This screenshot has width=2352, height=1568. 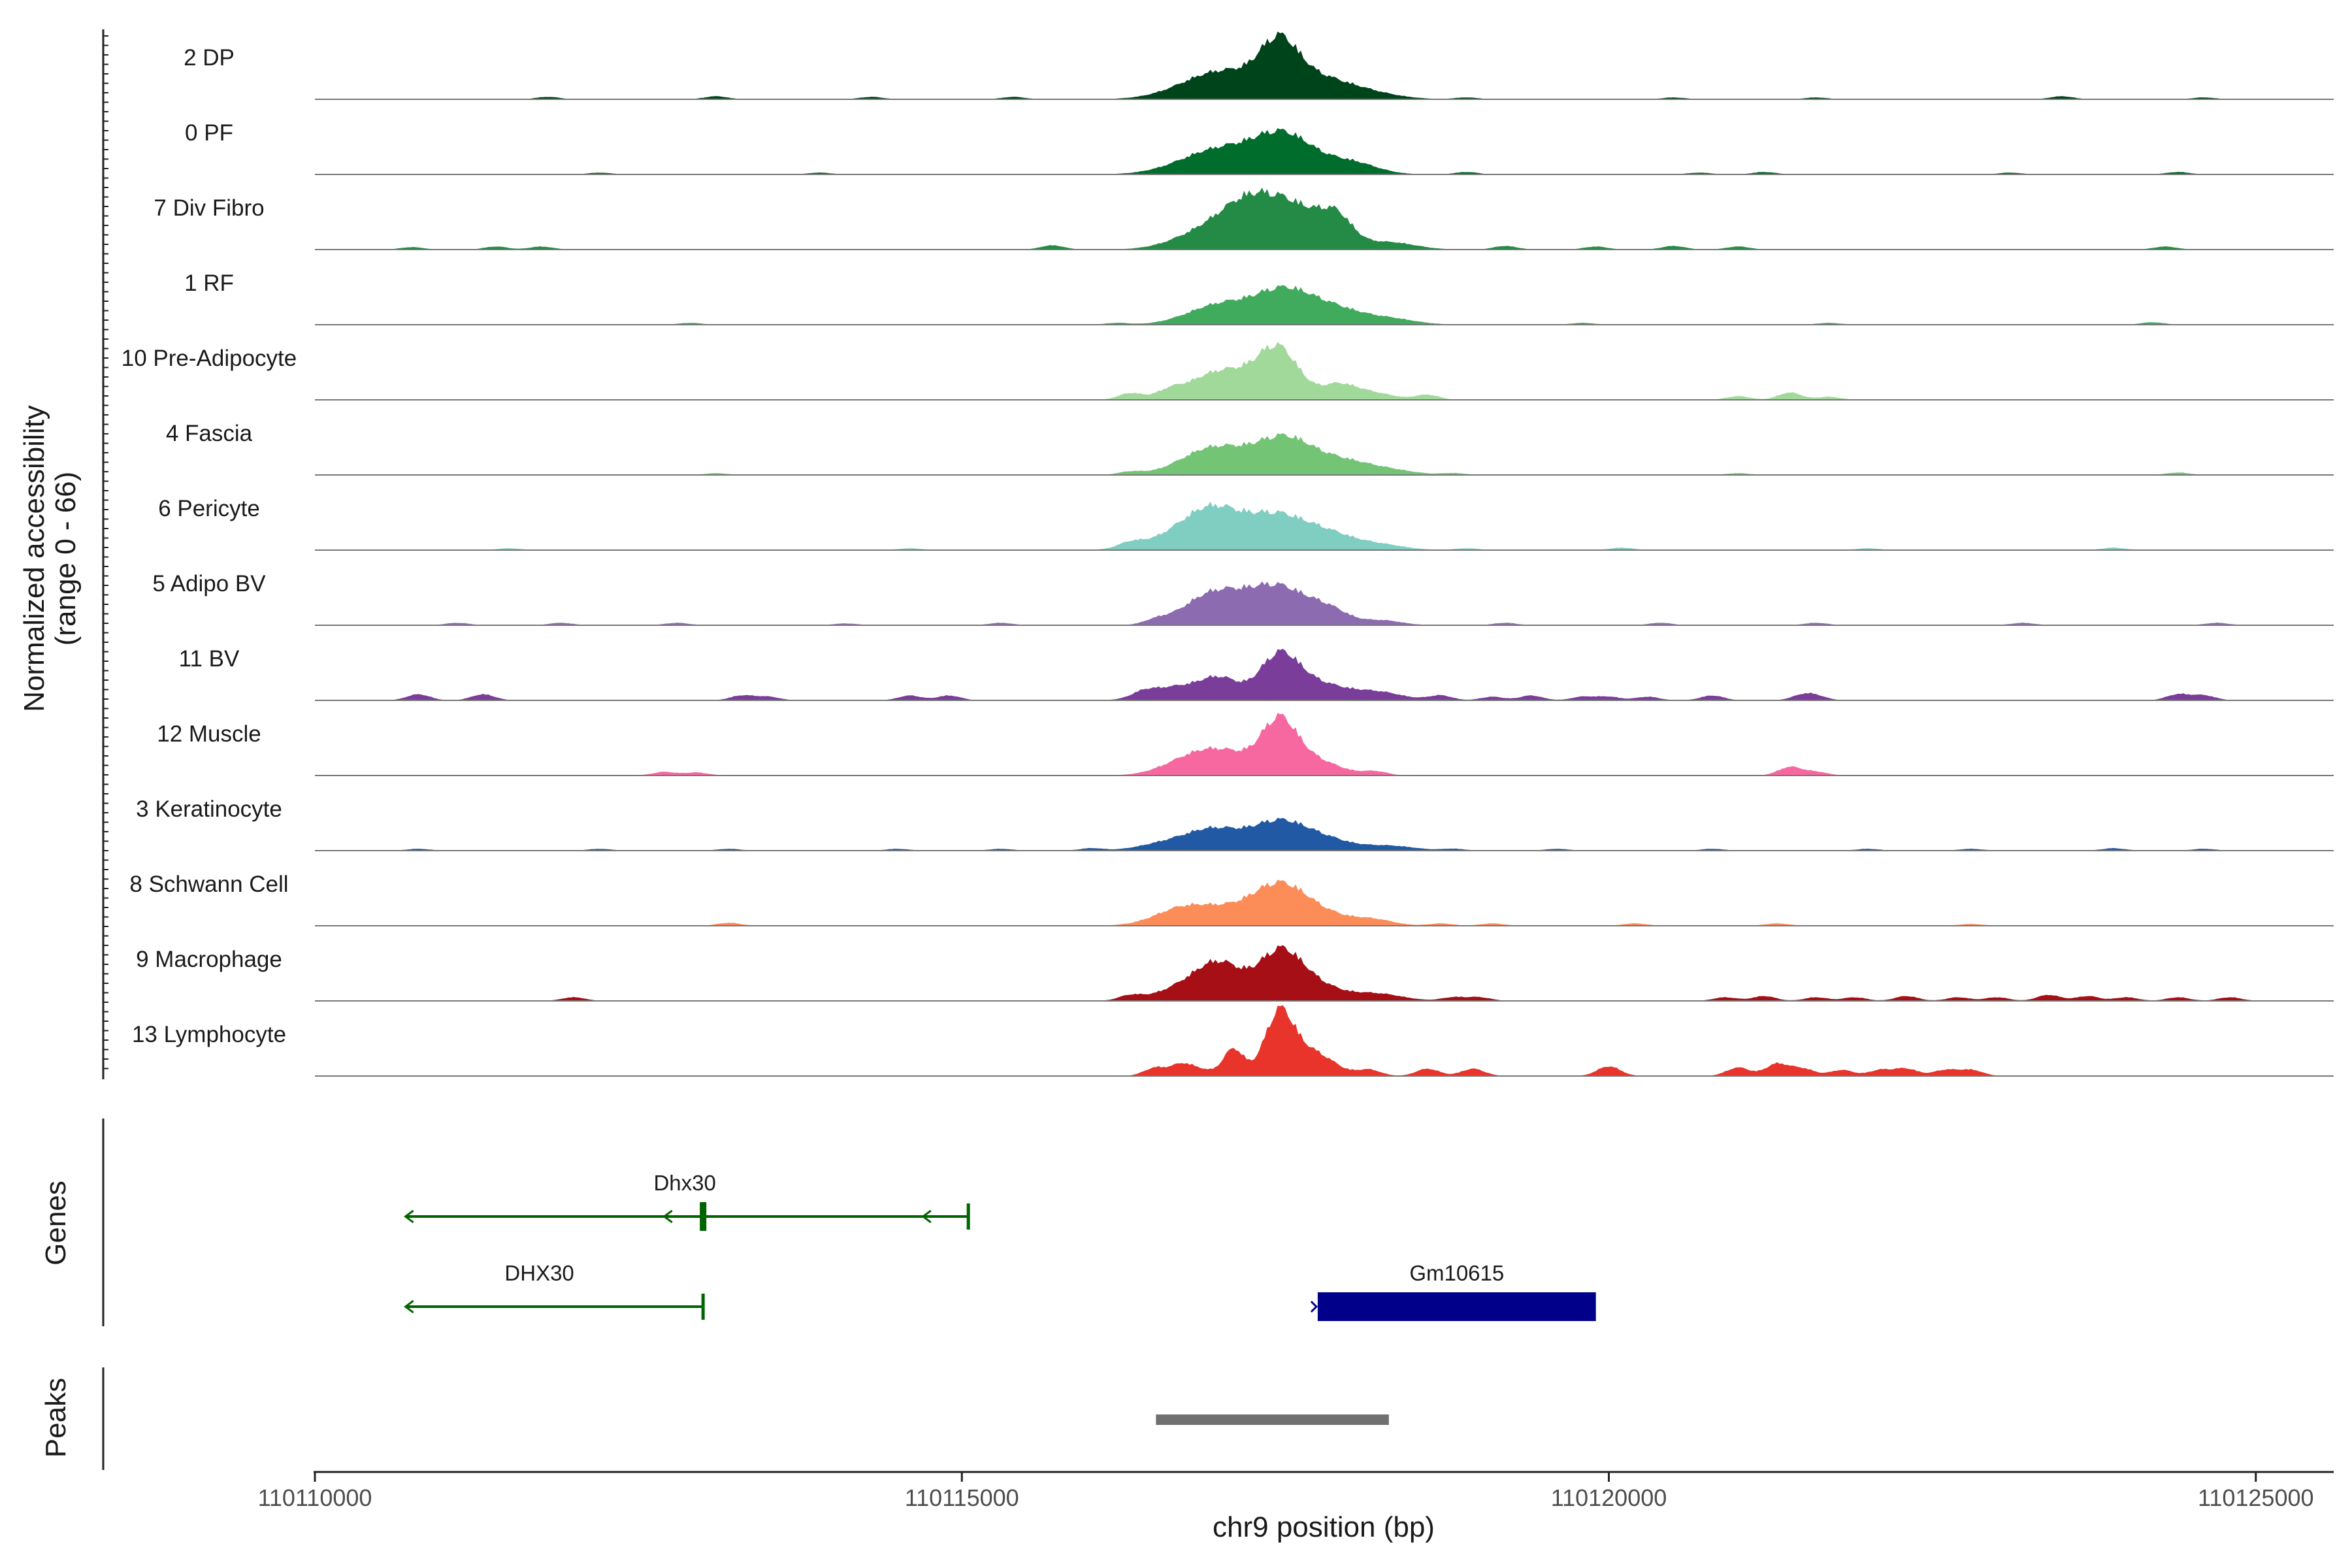 I want to click on y-axis-title: Normalized accessibility, so click(x=34, y=558).